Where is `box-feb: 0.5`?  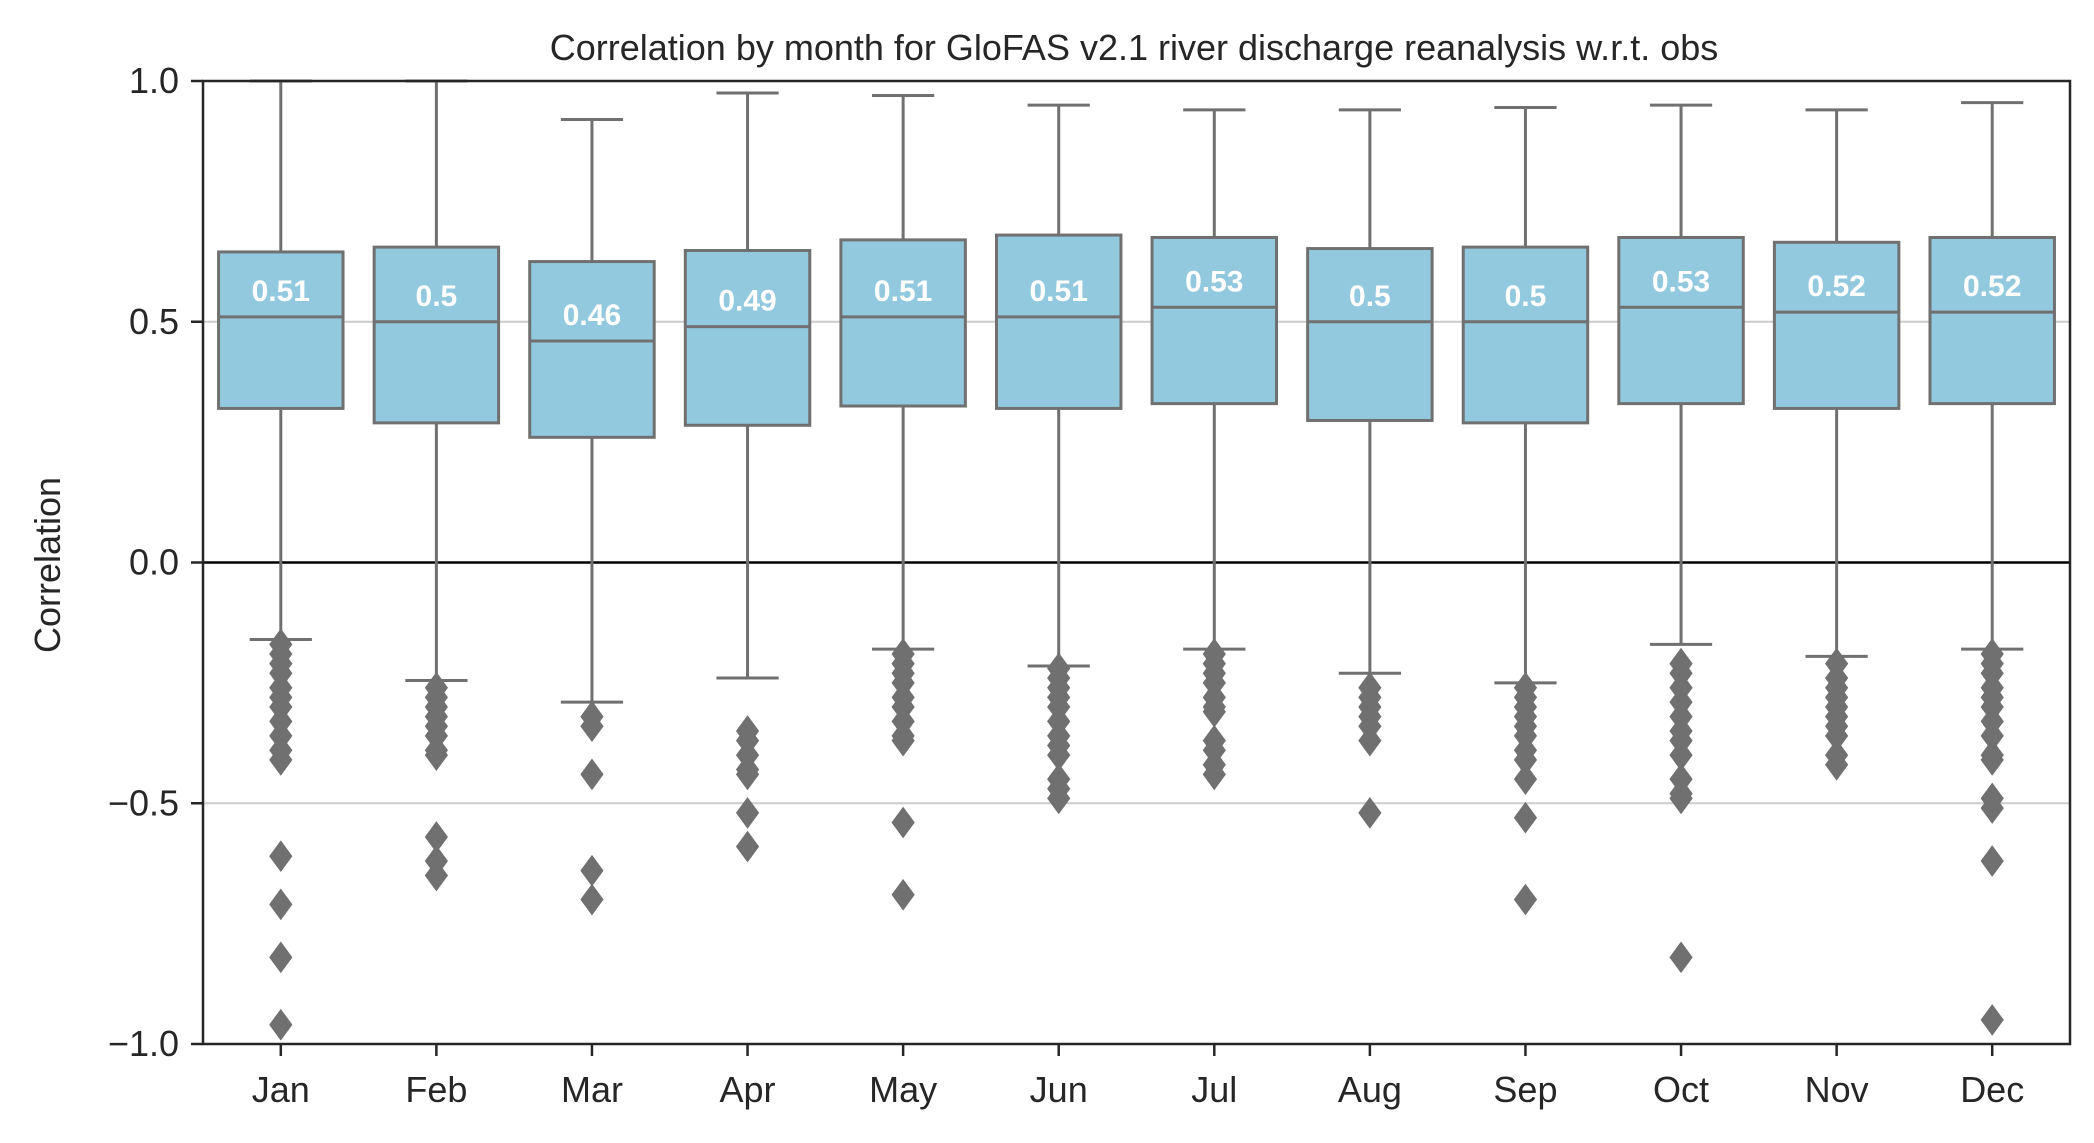
box-feb: 0.5 is located at coordinates (436, 485).